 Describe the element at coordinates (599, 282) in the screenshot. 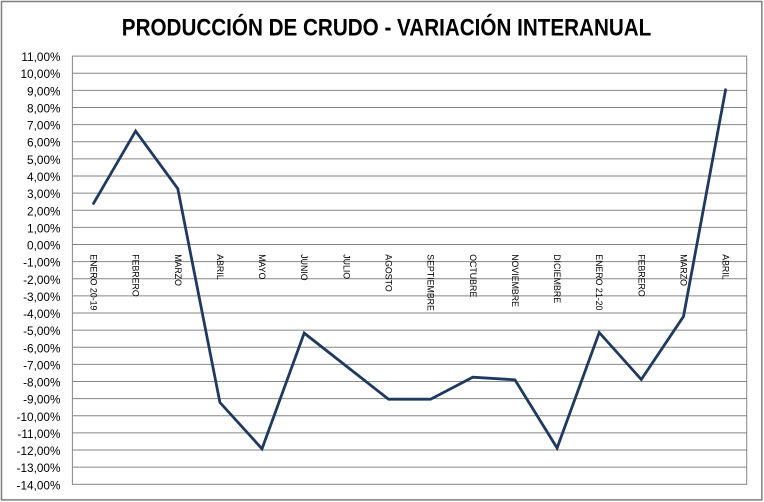

I see `svg-text: ENERO 21-20` at that location.